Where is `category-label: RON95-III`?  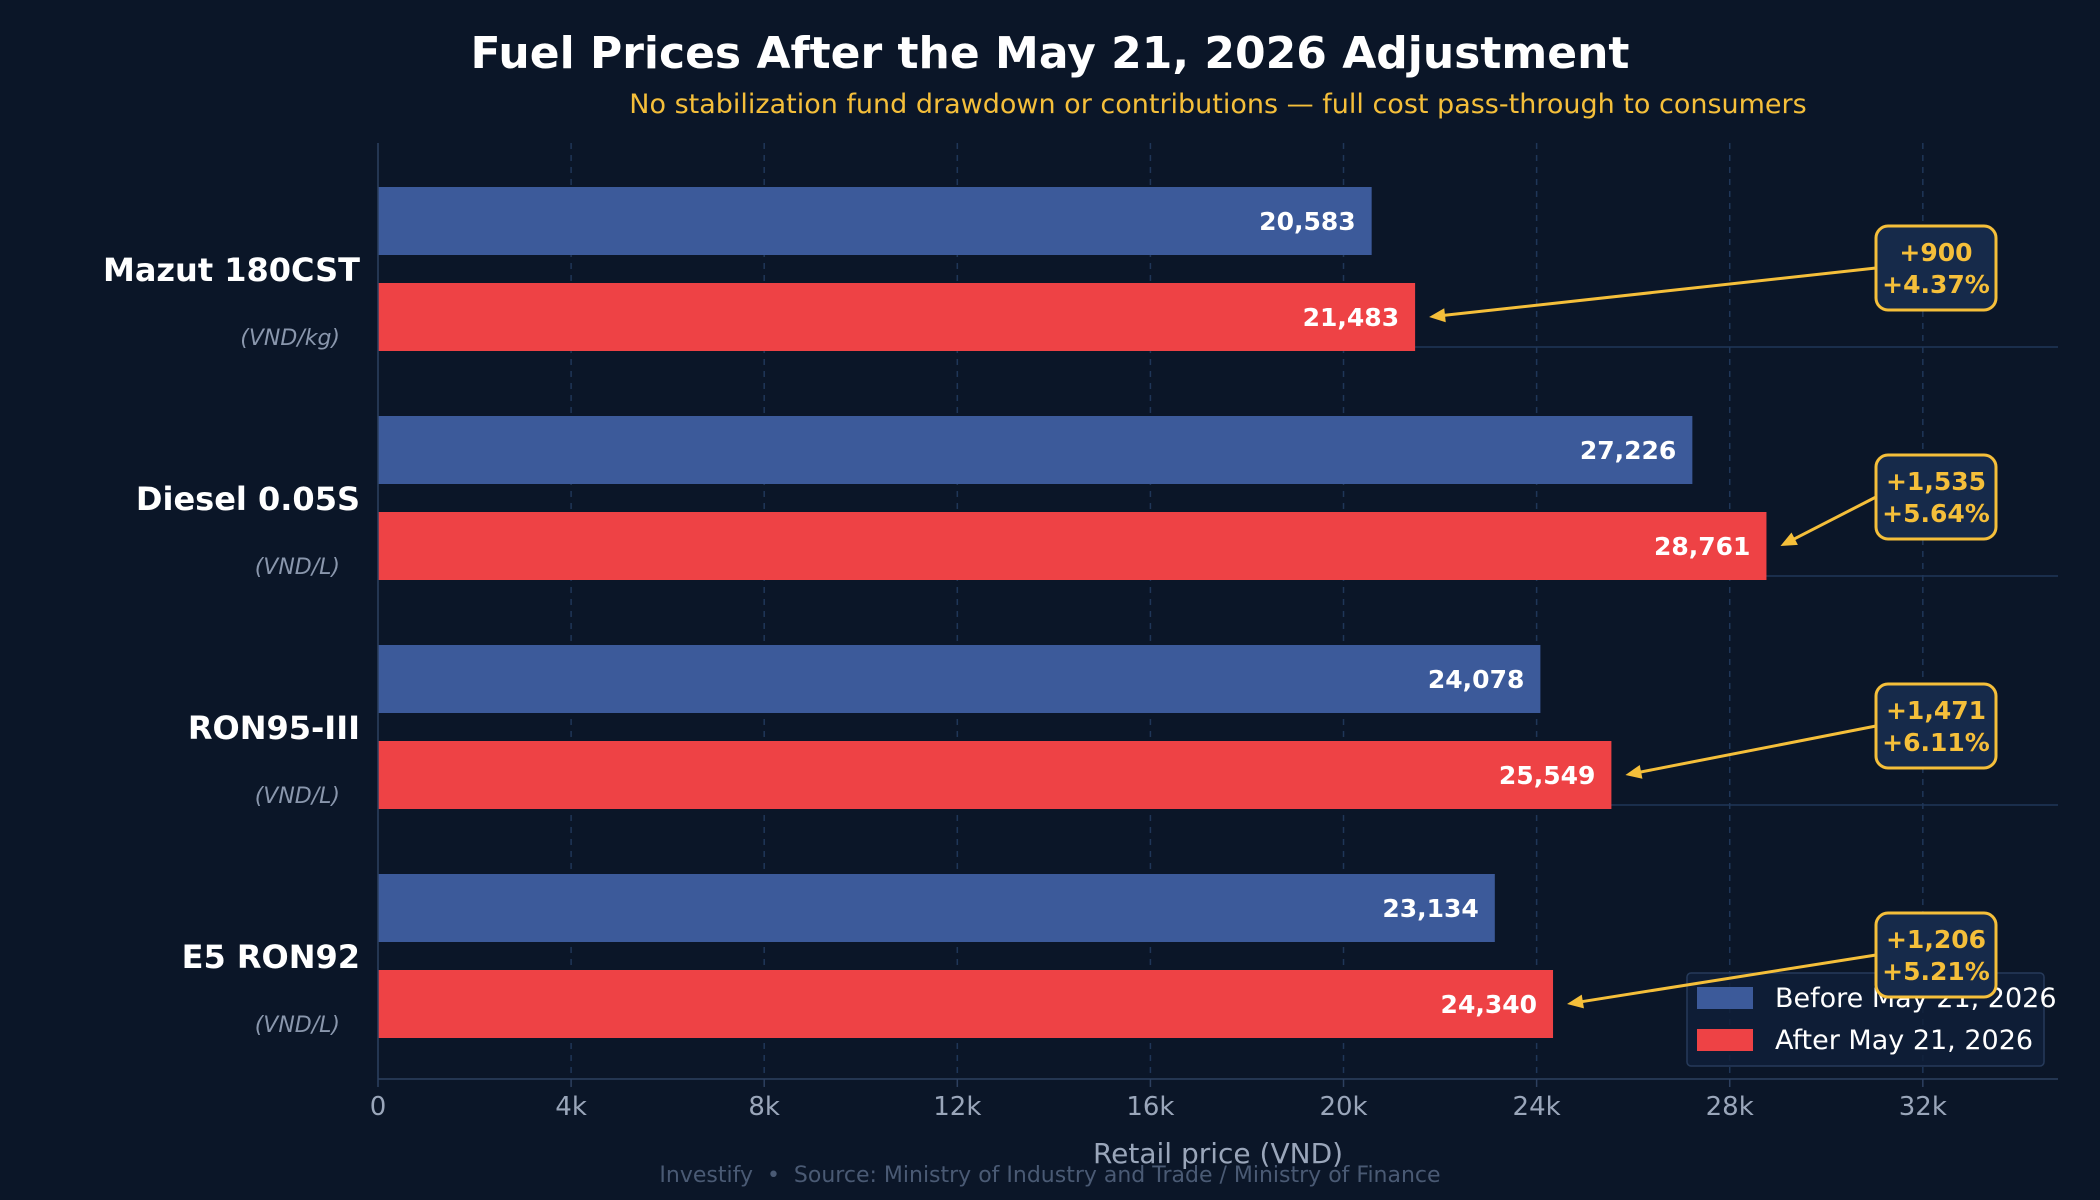
category-label: RON95-III is located at coordinates (274, 728).